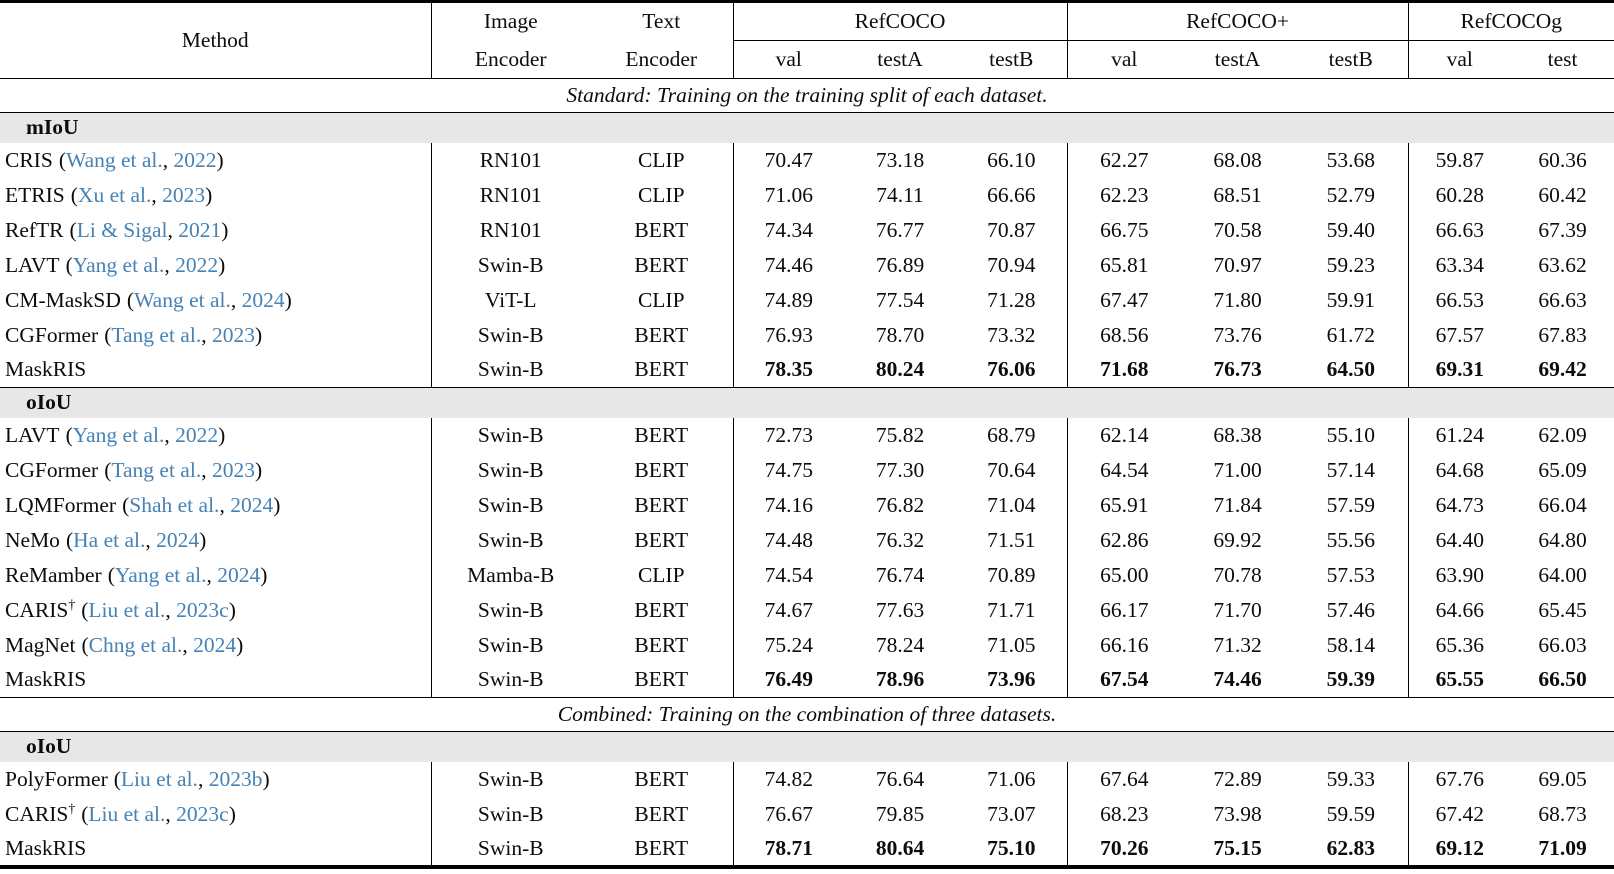 This screenshot has height=874, width=1614. I want to click on score-cell-refcoco-plus-testb: 59.33, so click(1351, 779).